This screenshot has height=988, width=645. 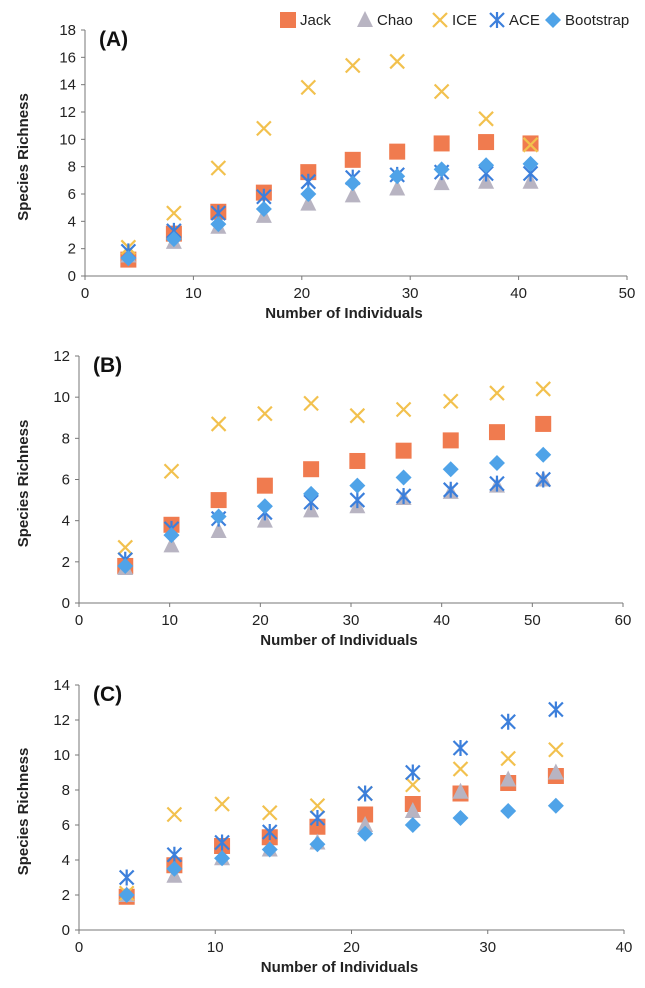 I want to click on x-tick-label: 20, so click(x=260, y=620).